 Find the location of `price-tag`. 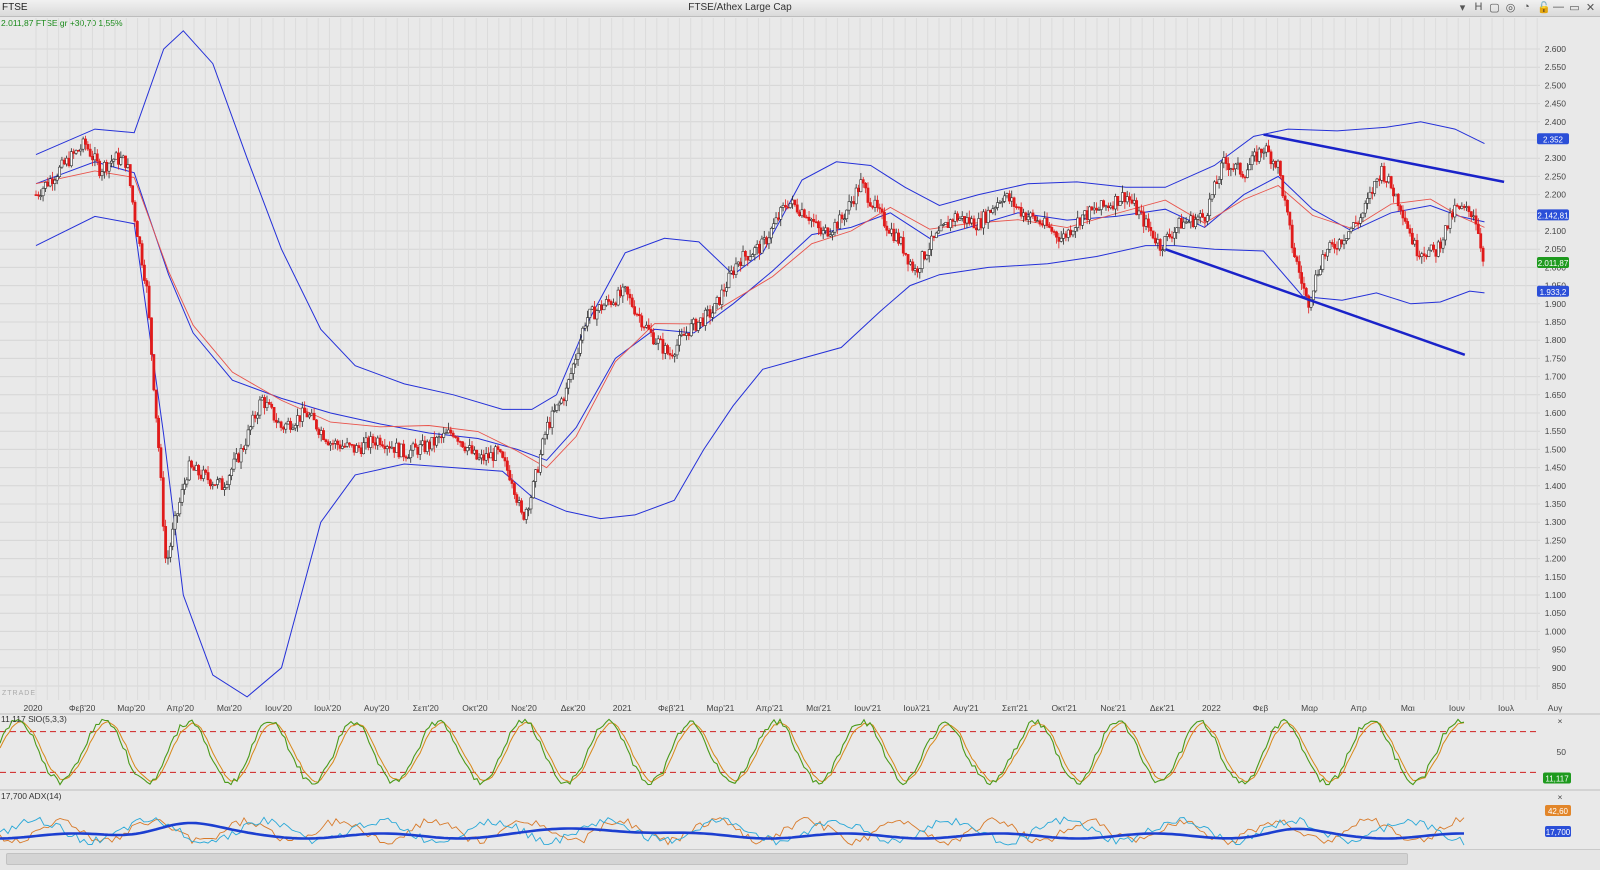

price-tag is located at coordinates (1553, 263).